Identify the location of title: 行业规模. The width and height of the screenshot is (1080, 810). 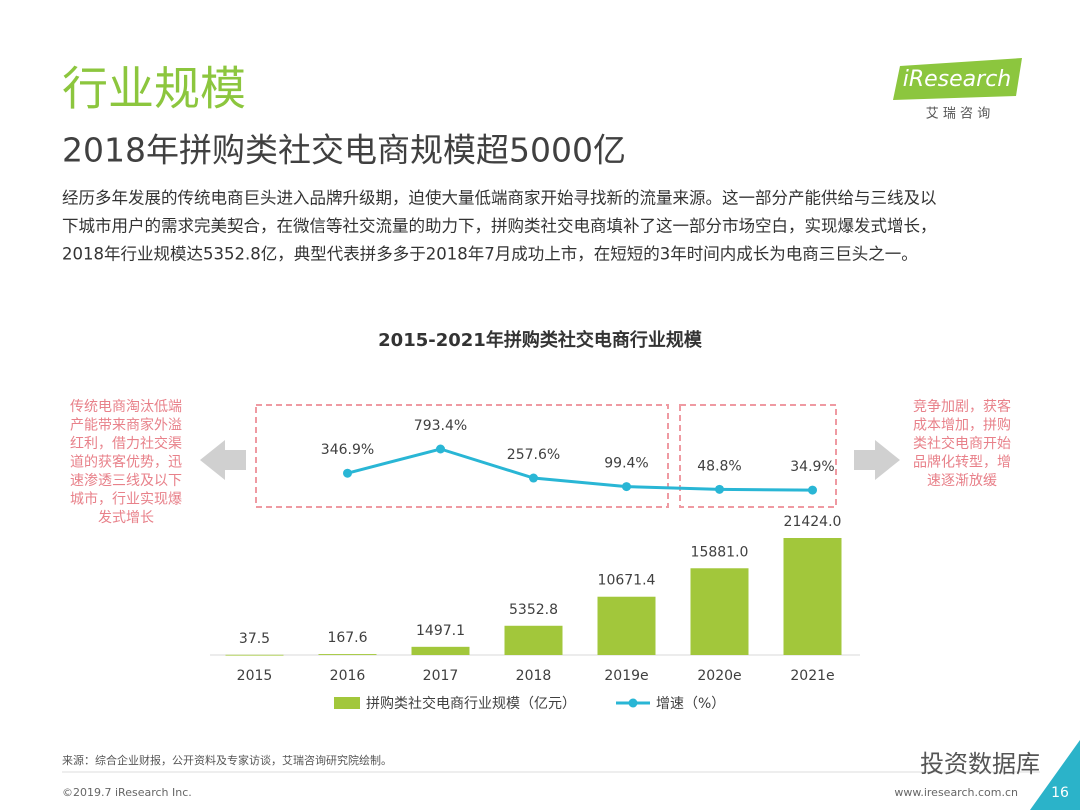
(154, 89).